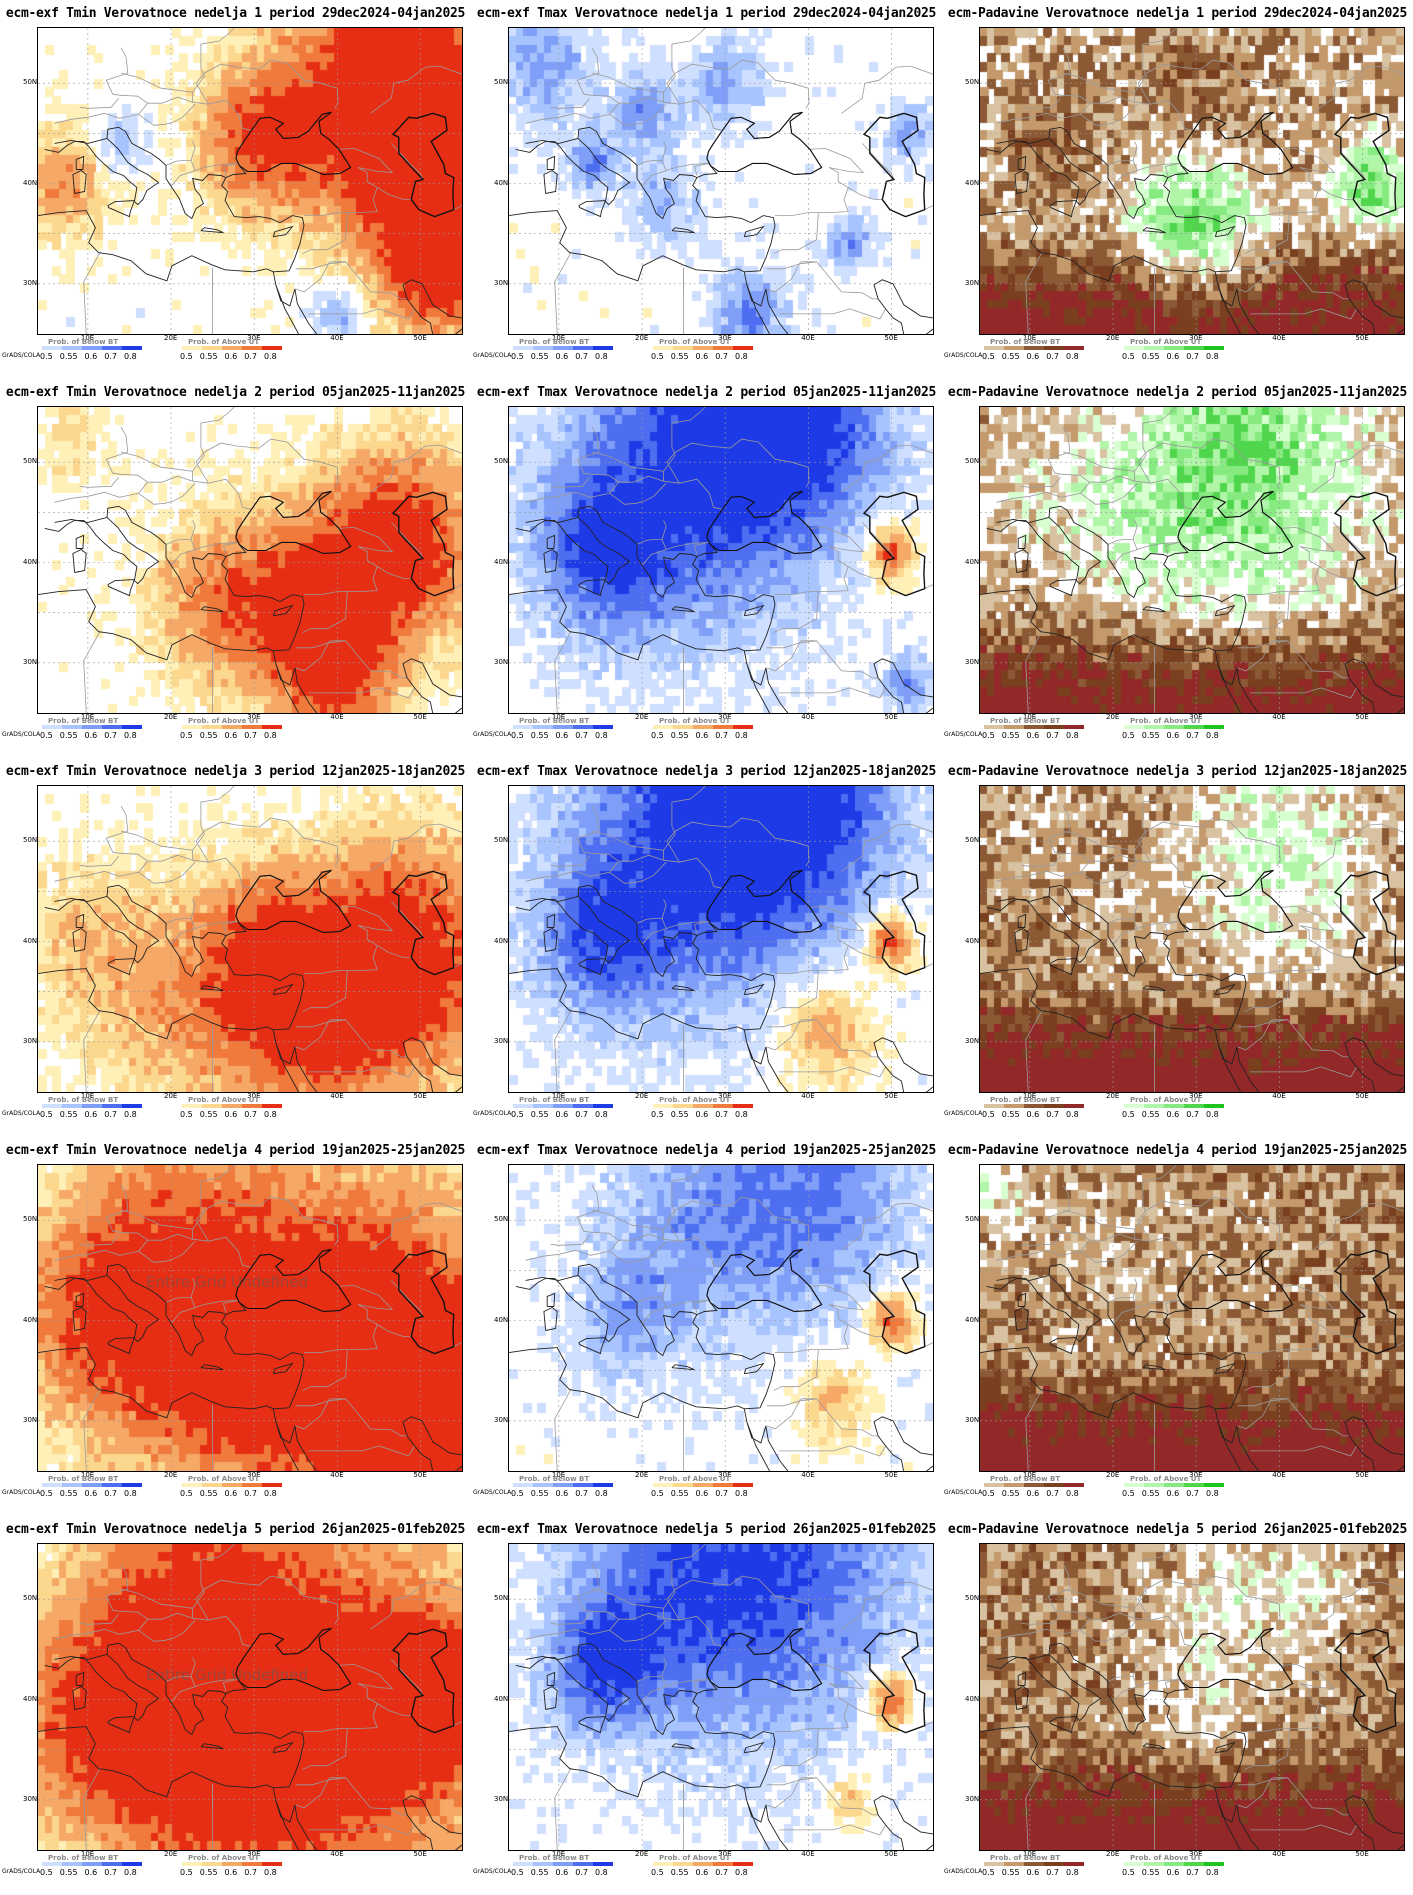 Image resolution: width=1413 pixels, height=1895 pixels. Describe the element at coordinates (707, 1869) in the screenshot. I see `legend-above: Prob. of Above UT 0.5 0.55 0.6 0.7 0.8` at that location.